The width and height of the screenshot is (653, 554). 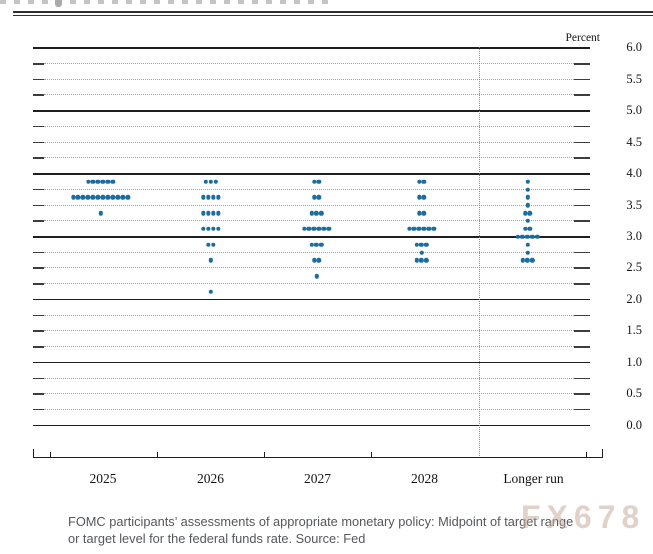 What do you see at coordinates (634, 110) in the screenshot?
I see `y-axis-label: 5.0` at bounding box center [634, 110].